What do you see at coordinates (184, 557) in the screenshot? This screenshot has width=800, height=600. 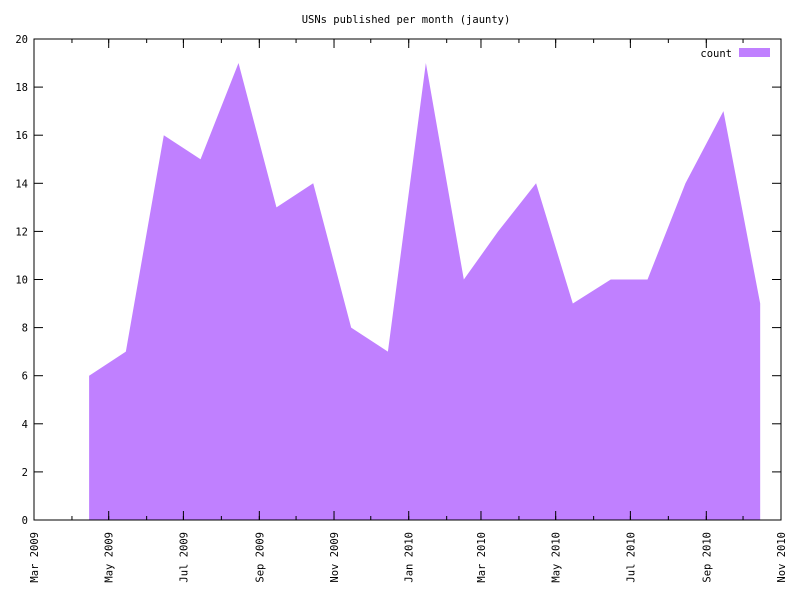 I see `x-tick-label: Jul 2009` at bounding box center [184, 557].